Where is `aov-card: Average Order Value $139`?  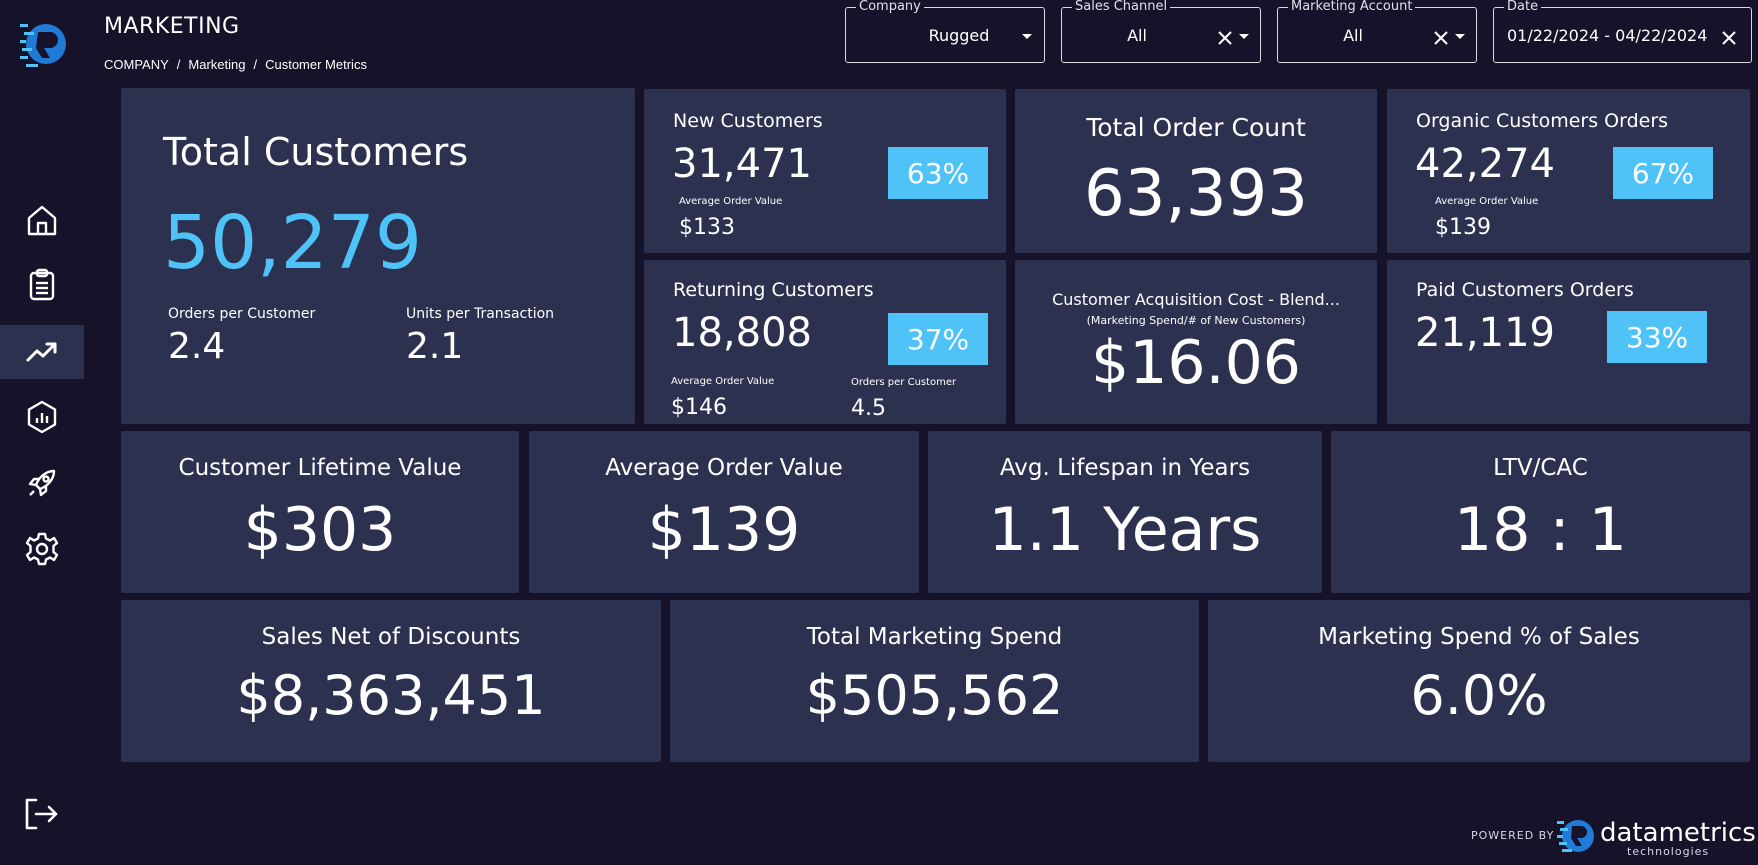 aov-card: Average Order Value $139 is located at coordinates (724, 512).